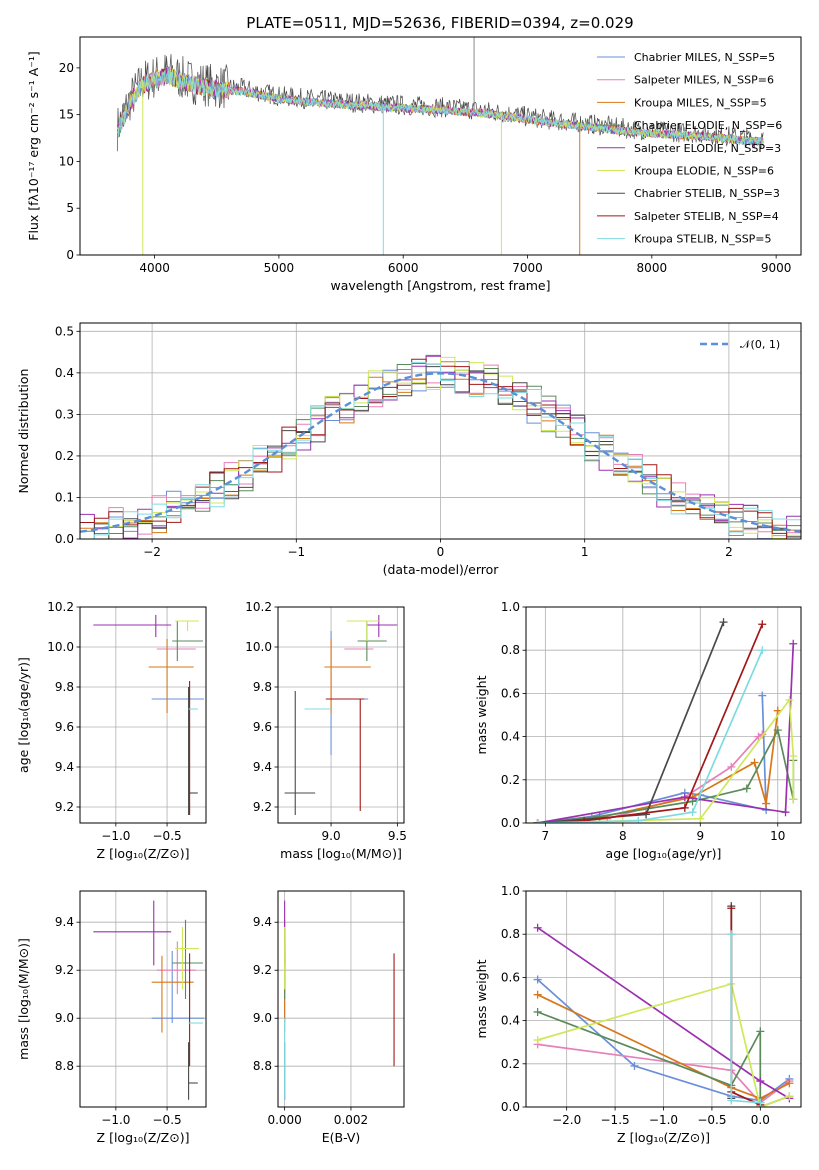 The image size is (819, 1170). I want to click on age-vs-Z-frame, so click(143, 715).